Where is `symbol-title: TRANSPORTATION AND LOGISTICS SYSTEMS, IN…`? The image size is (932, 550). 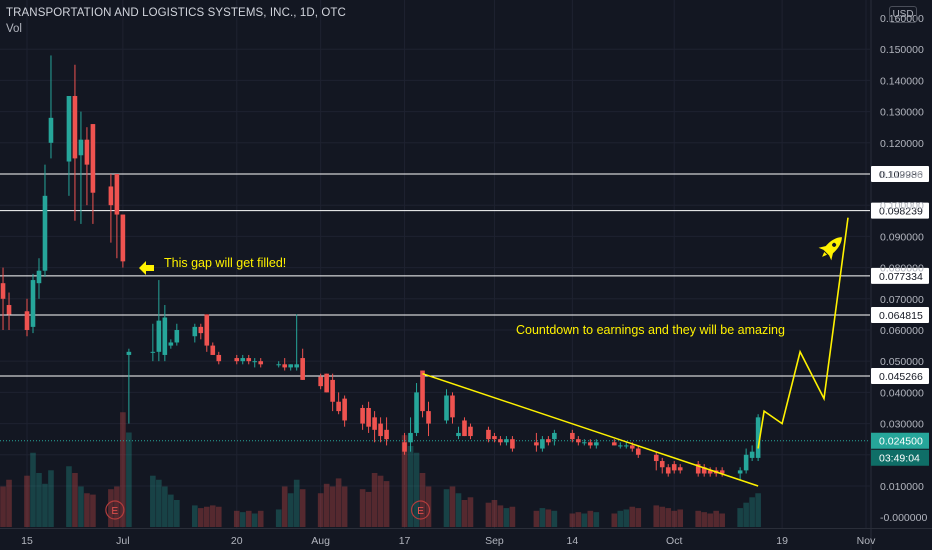 symbol-title: TRANSPORTATION AND LOGISTICS SYSTEMS, IN… is located at coordinates (176, 13).